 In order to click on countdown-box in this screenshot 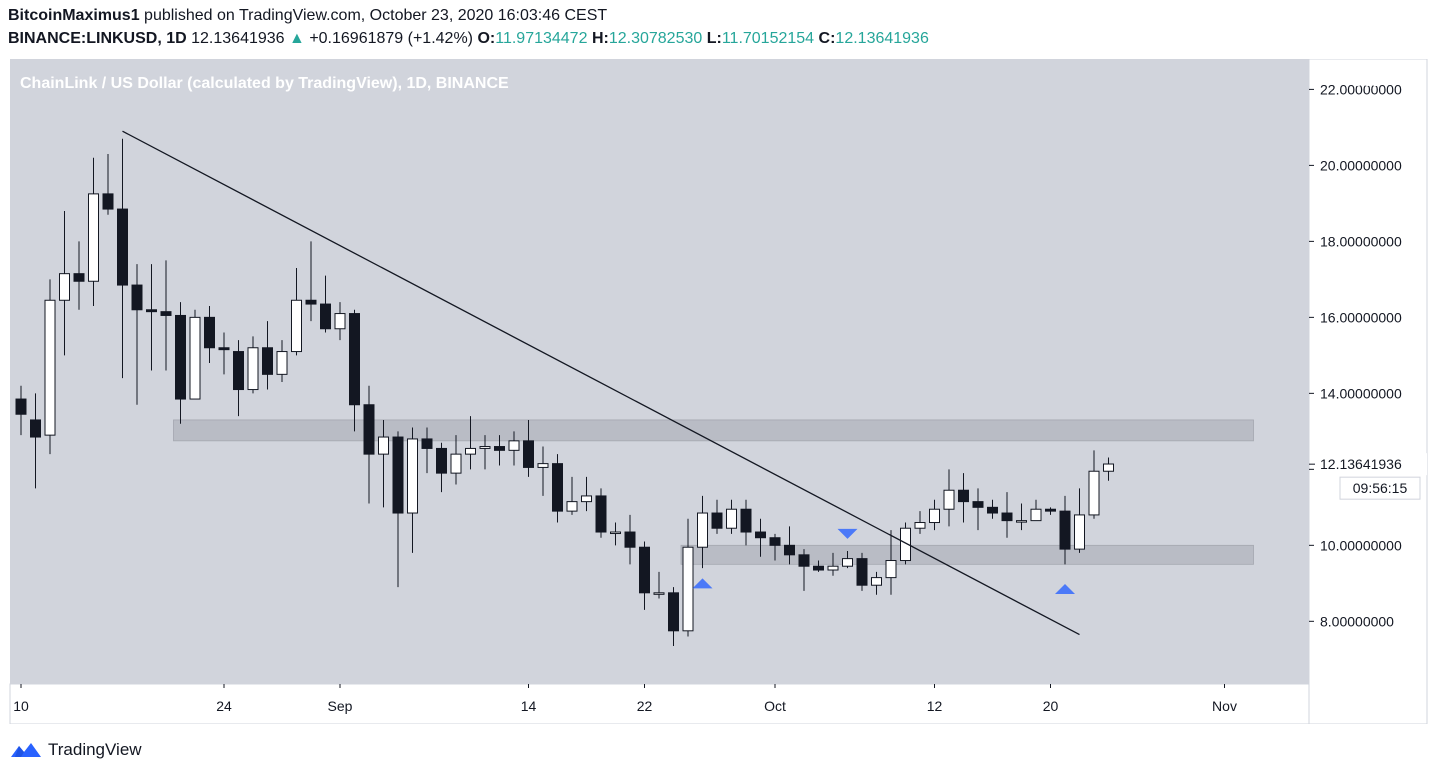, I will do `click(1380, 488)`.